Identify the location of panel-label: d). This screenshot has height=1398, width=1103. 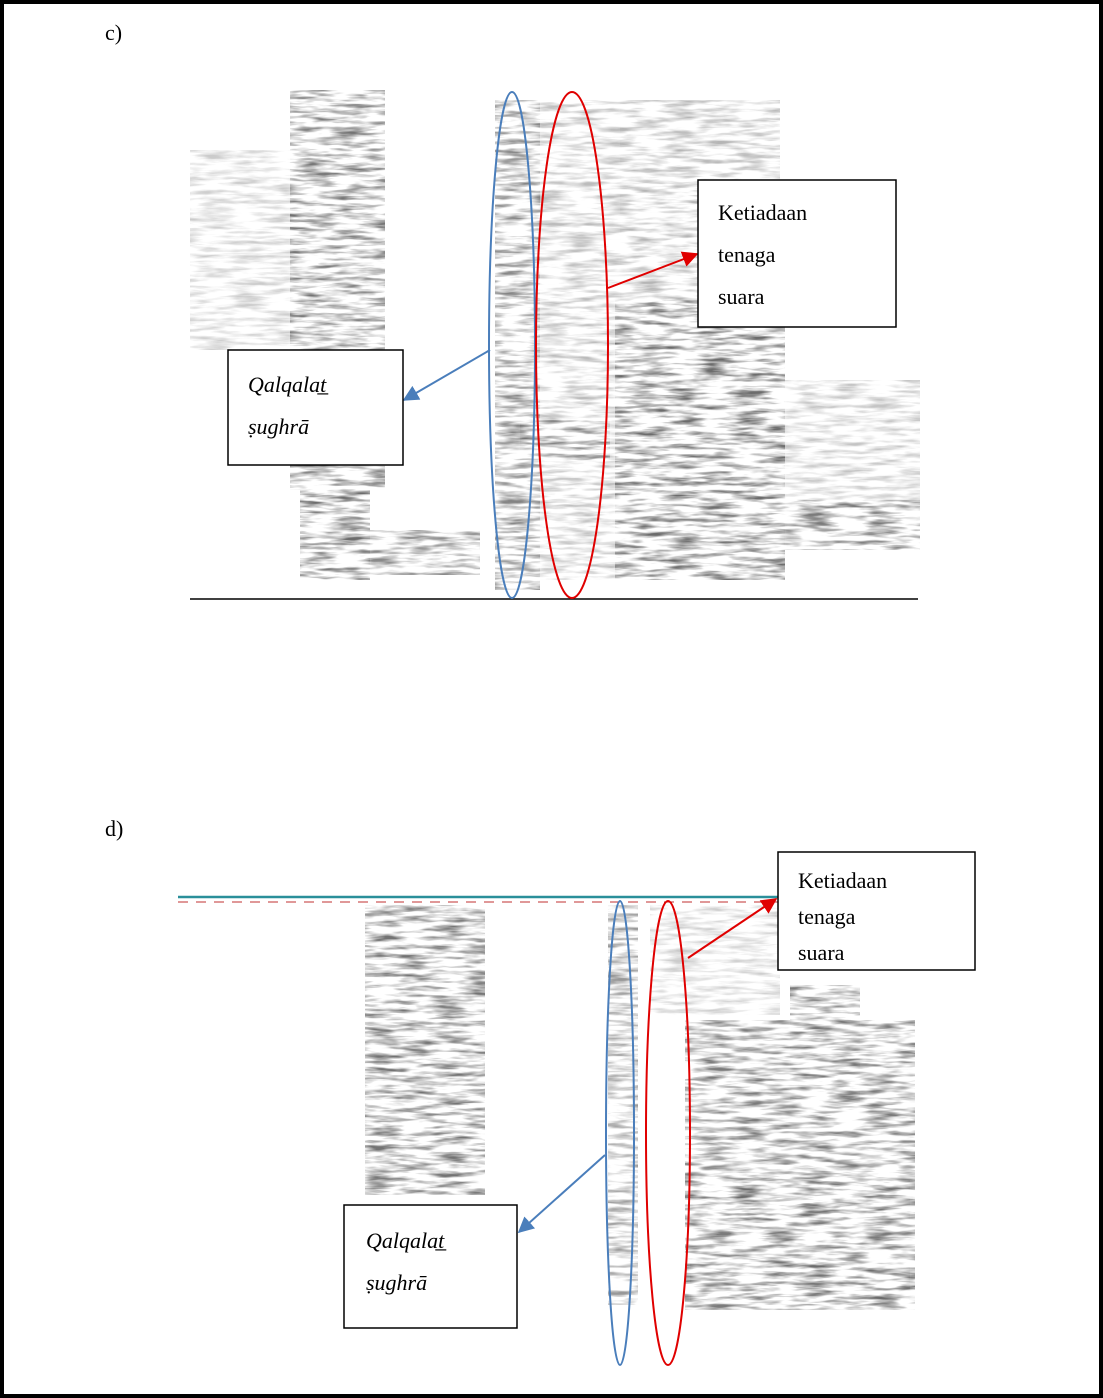
(114, 828).